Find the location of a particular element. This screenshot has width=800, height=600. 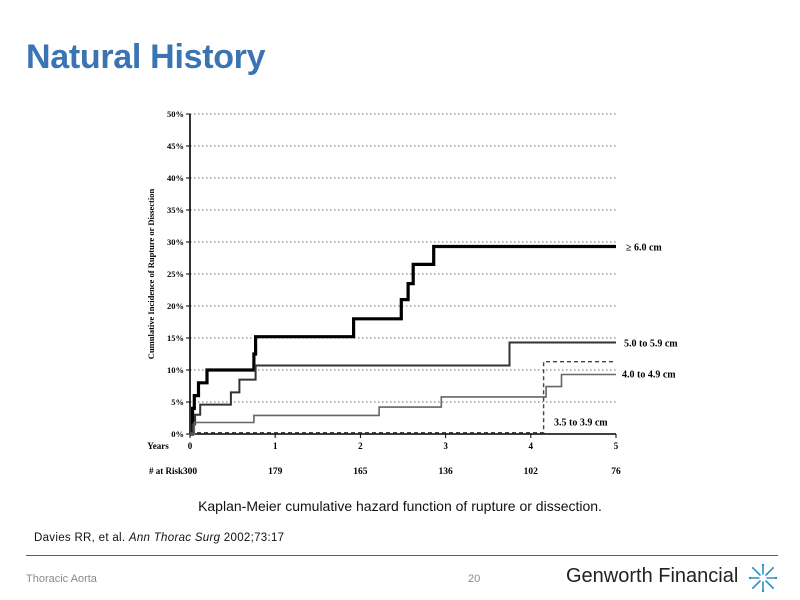

y-tick-label: 15% is located at coordinates (175, 338).